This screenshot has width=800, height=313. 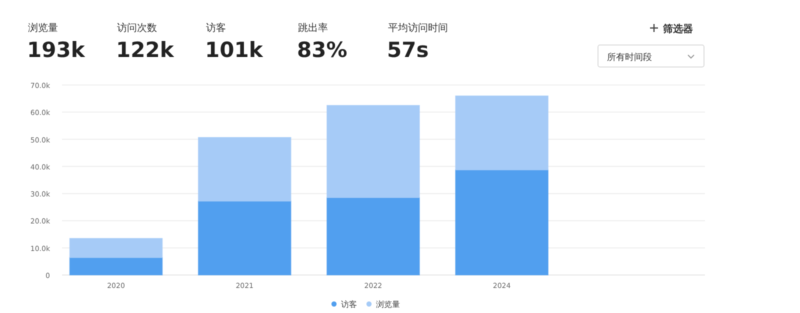 I want to click on kpi-cards: 浏览量 193k 访问次数 122k 访客 101k 跳出率 83% 平均访问时间 57s, so click(x=237, y=42).